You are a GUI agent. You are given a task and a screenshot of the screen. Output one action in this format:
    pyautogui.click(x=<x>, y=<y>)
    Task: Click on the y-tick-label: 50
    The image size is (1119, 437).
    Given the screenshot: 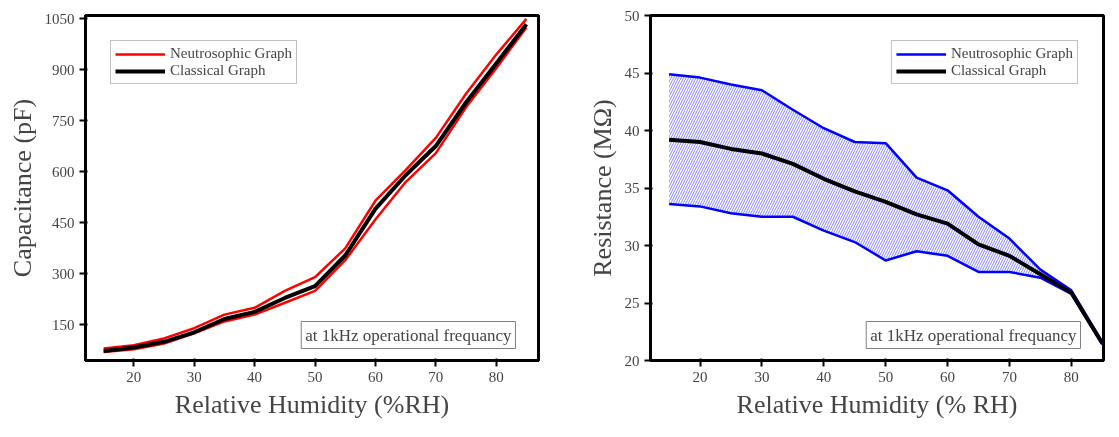 What is the action you would take?
    pyautogui.click(x=632, y=15)
    